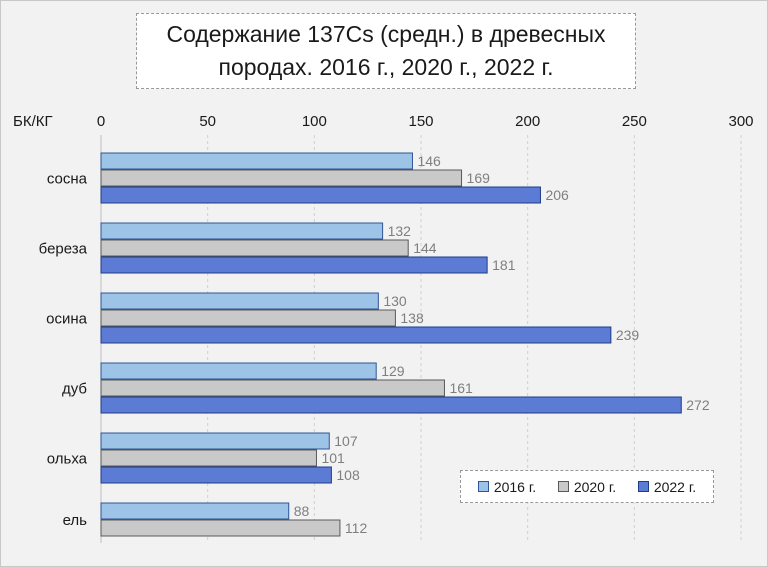  Describe the element at coordinates (634, 121) in the screenshot. I see `x-tick-label: 250` at that location.